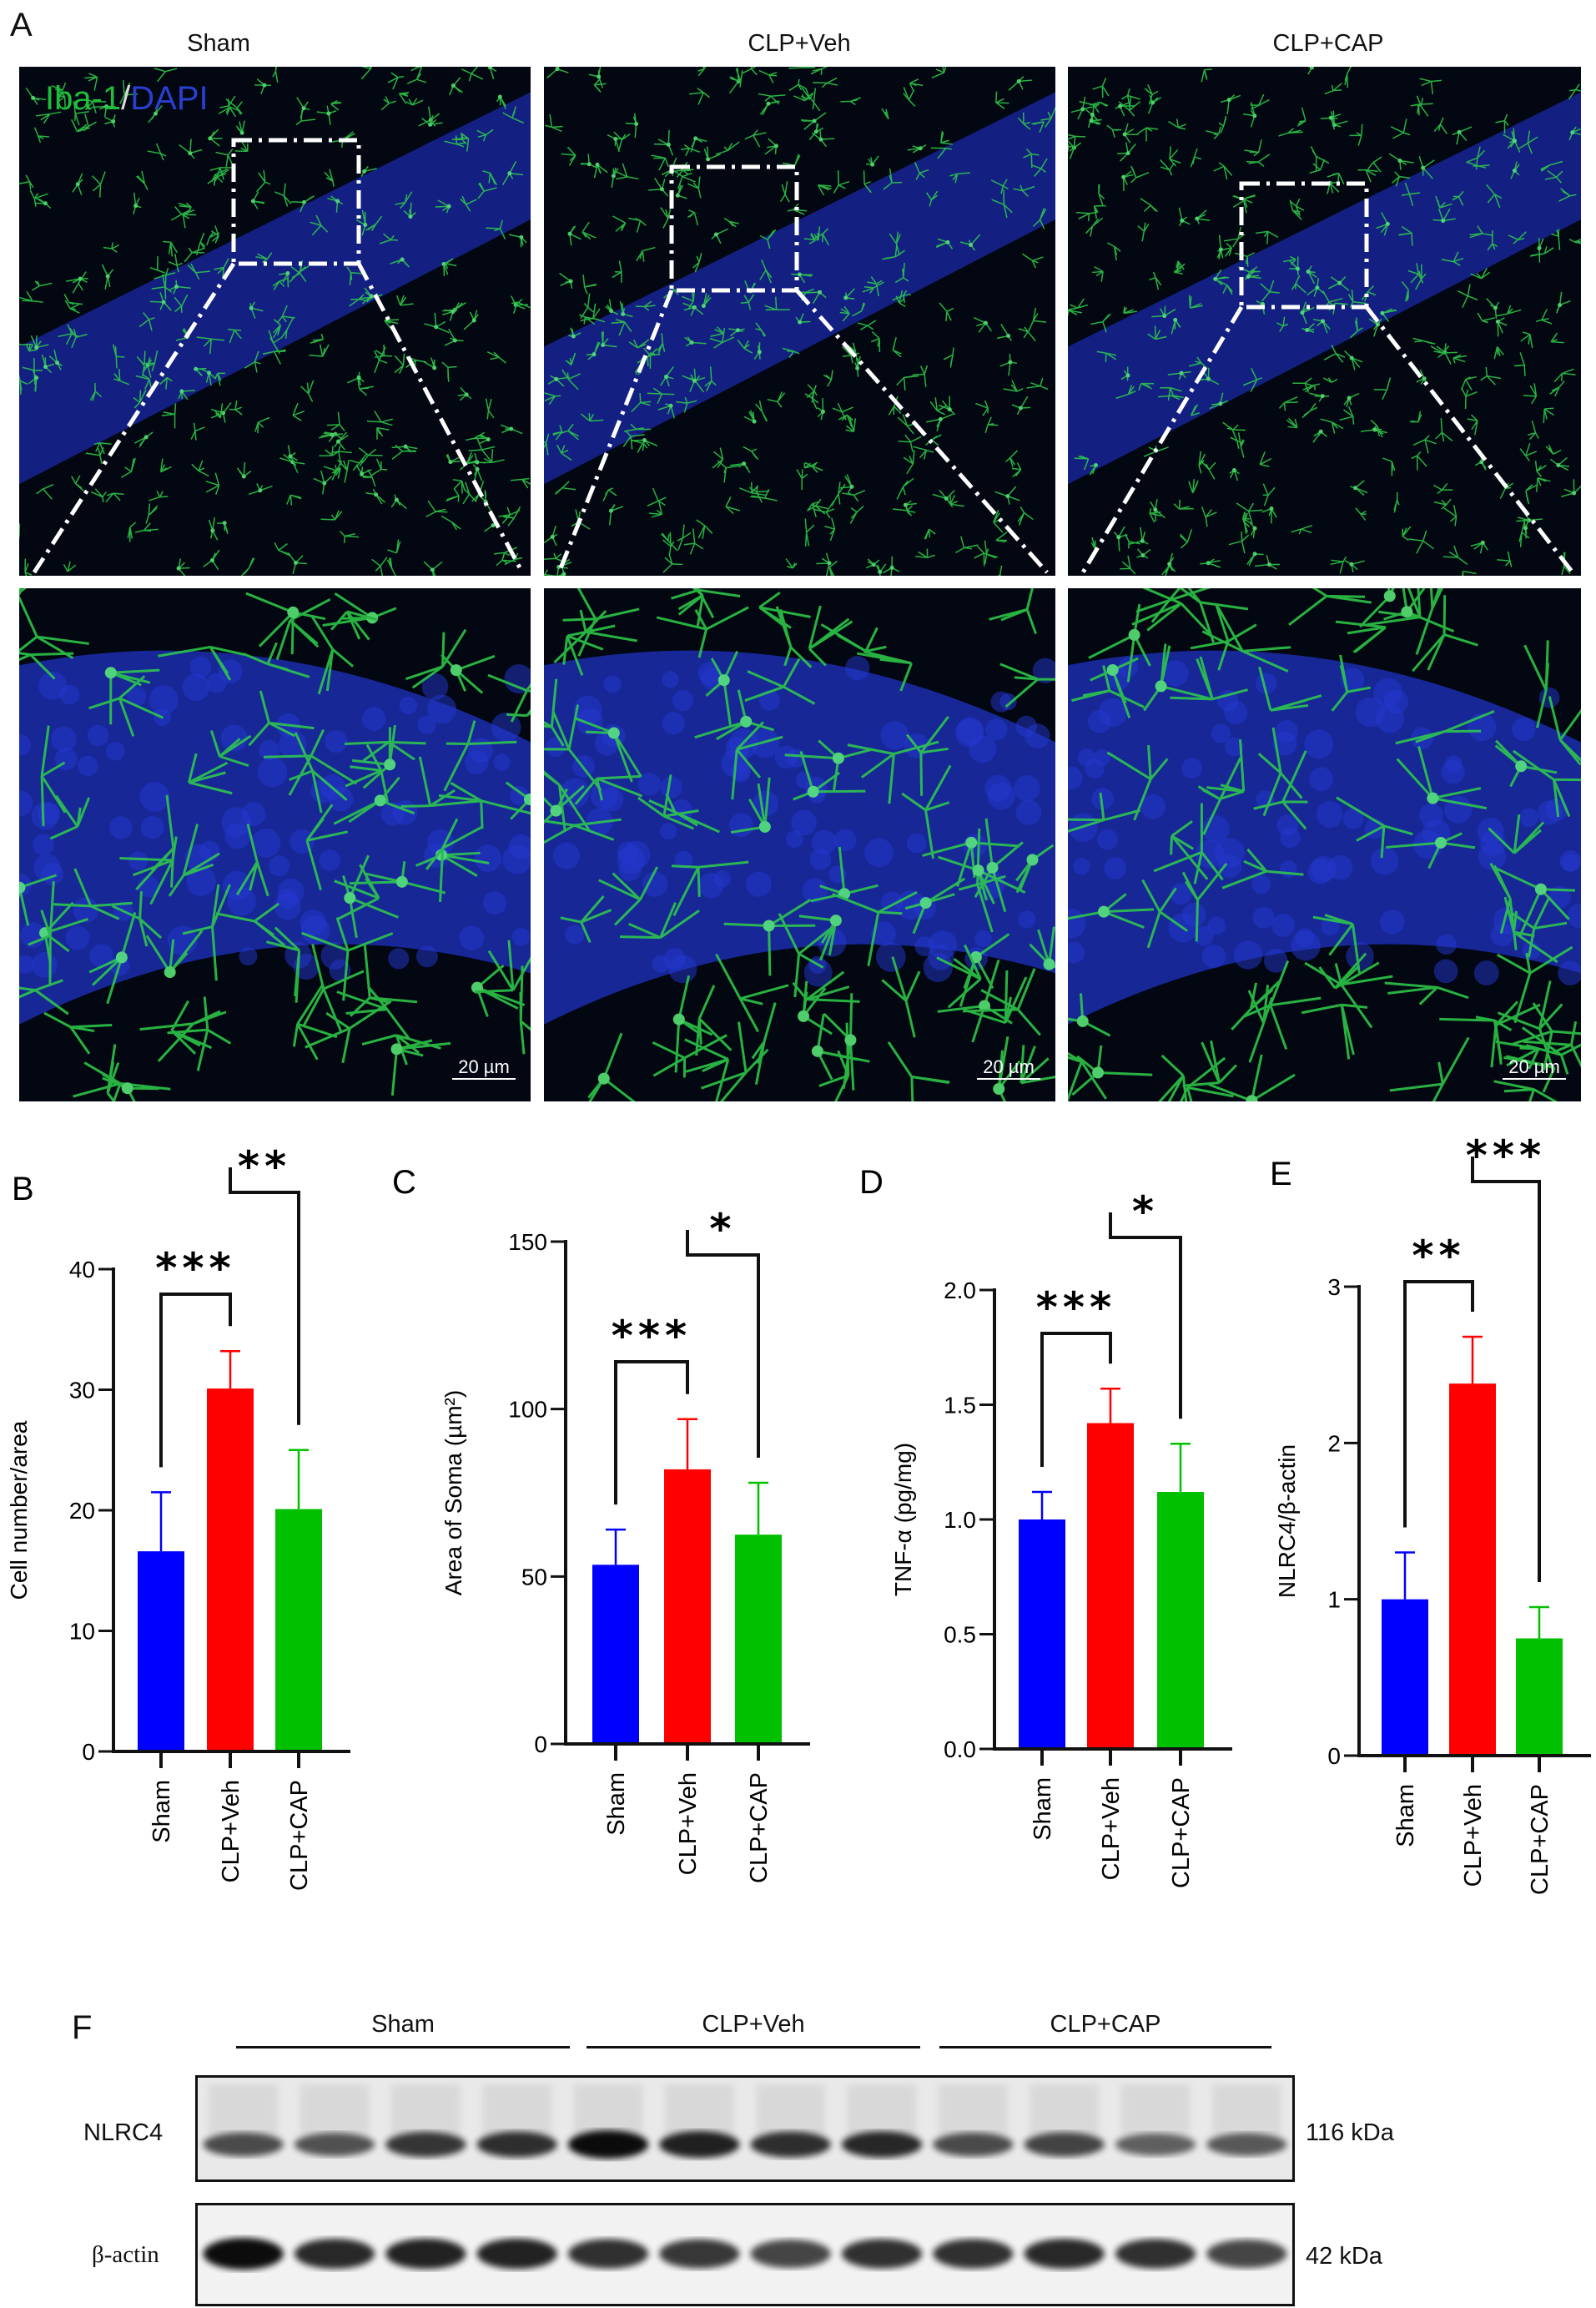 Image resolution: width=1596 pixels, height=2308 pixels. Describe the element at coordinates (799, 845) in the screenshot. I see `iba1-signal` at that location.